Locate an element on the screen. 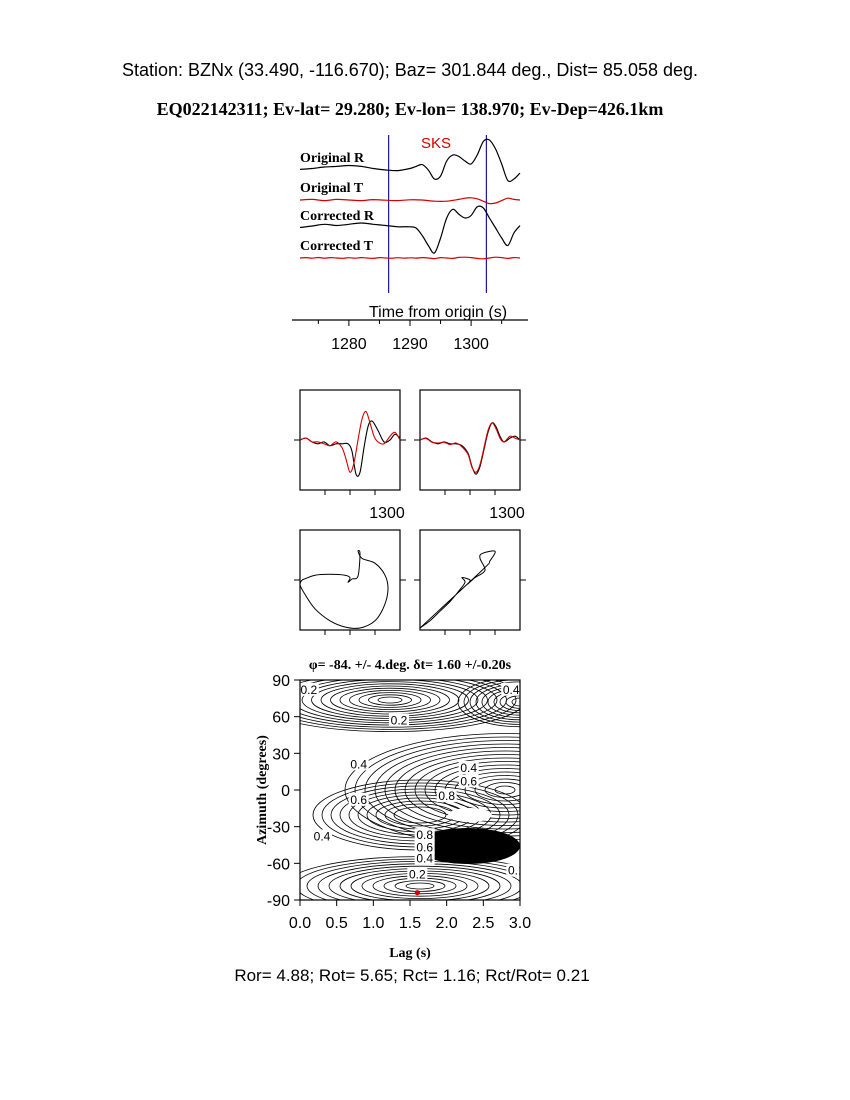 This screenshot has width=850, height=1100. label-original-r: Original R is located at coordinates (332, 158).